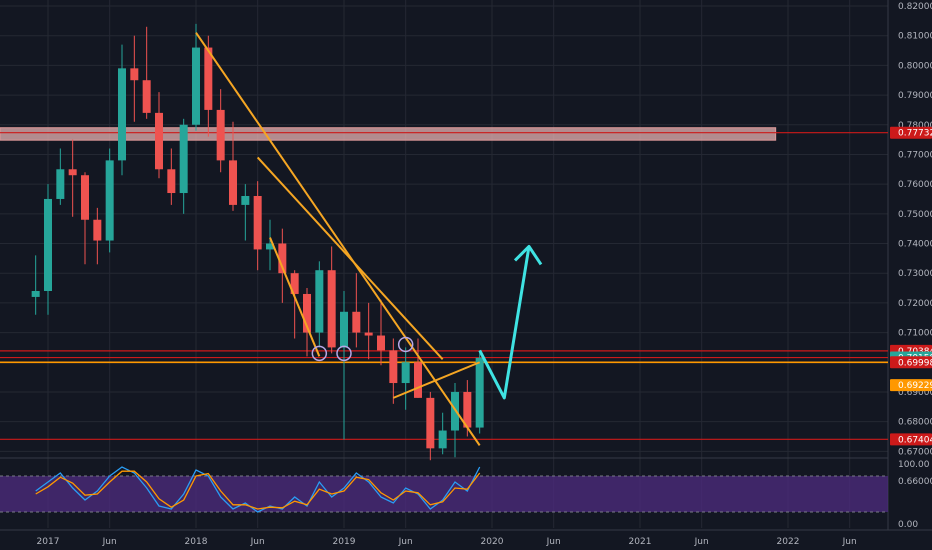  I want to click on price-badge-label: 0.69229, so click(915, 386).